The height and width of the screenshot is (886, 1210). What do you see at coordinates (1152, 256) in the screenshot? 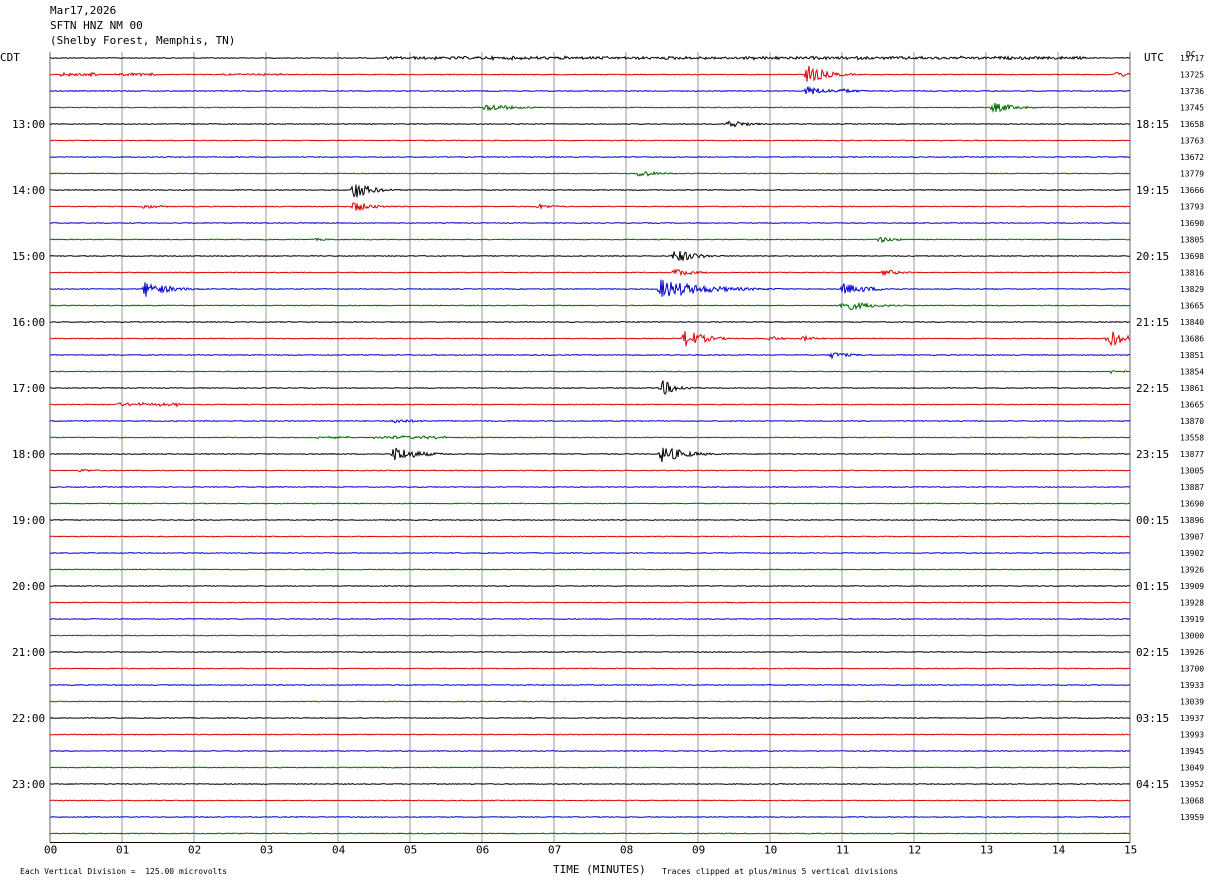
I see `right-hour-label: 20:15` at bounding box center [1152, 256].